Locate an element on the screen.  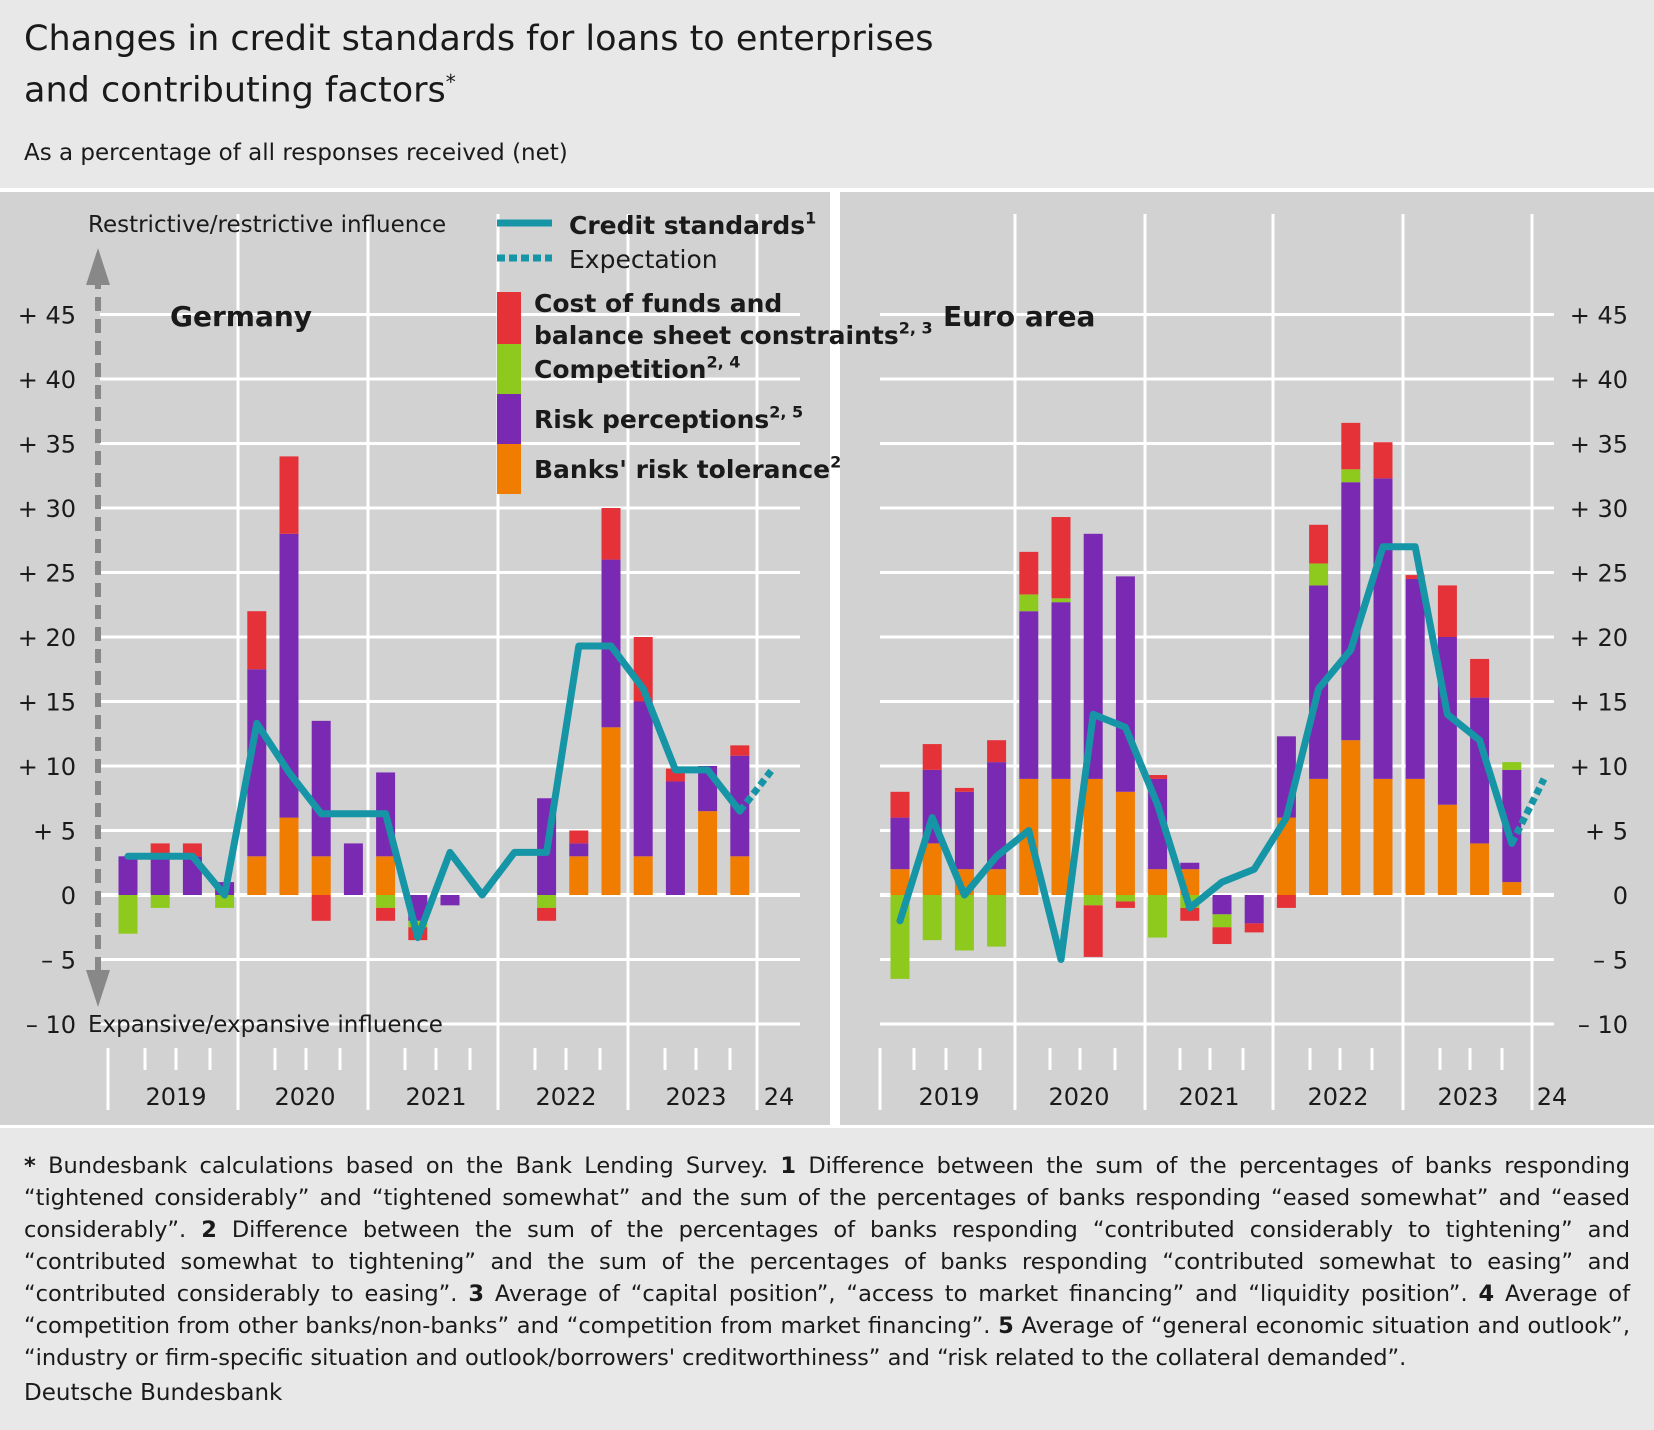
y-tick-label-1-6: + 15 is located at coordinates (1599, 703).